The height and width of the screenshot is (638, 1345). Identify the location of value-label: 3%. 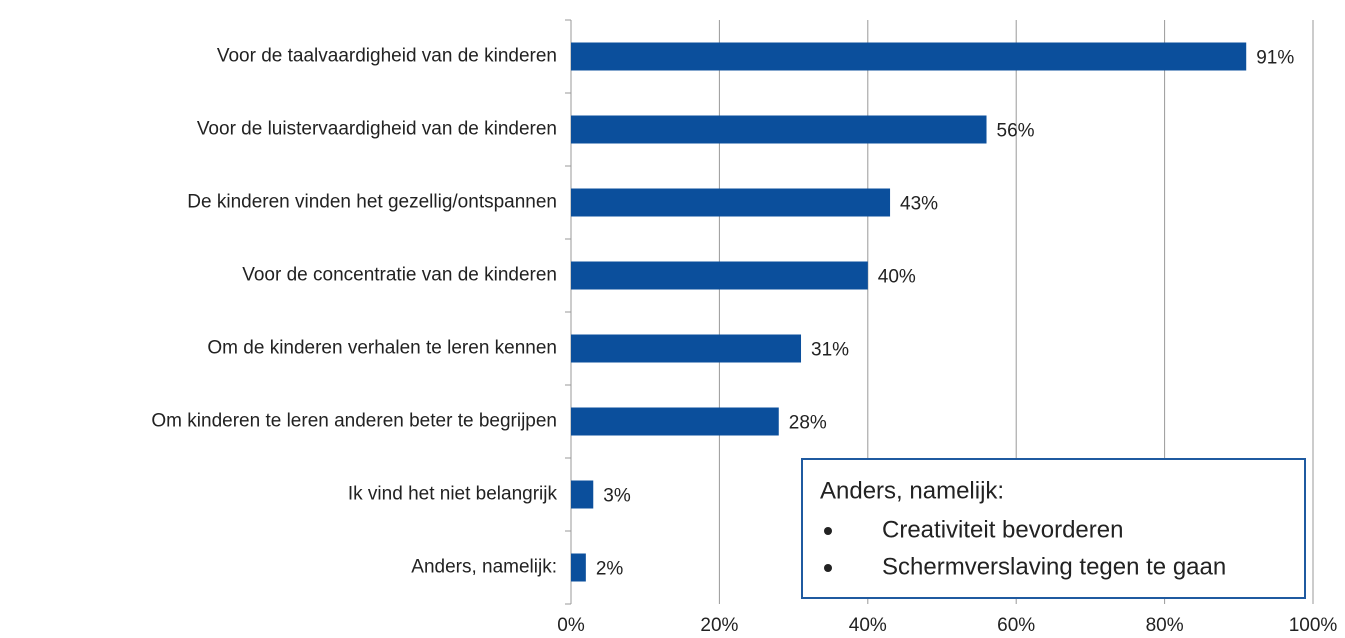
(617, 496).